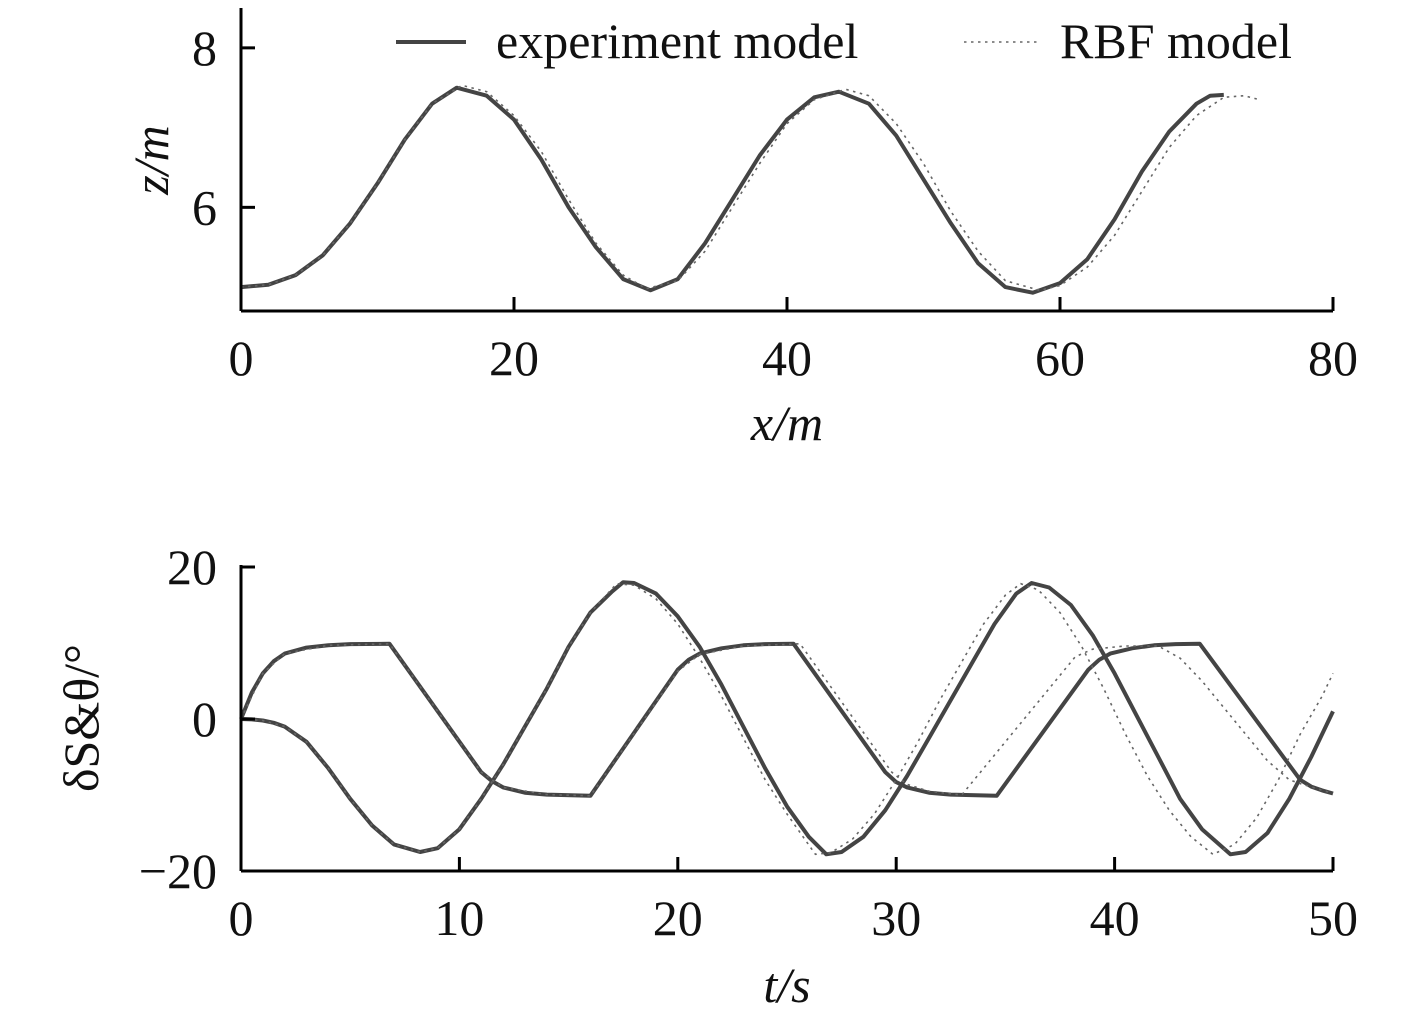 The height and width of the screenshot is (1026, 1417). What do you see at coordinates (1333, 358) in the screenshot?
I see `top-x-tick-label: 80` at bounding box center [1333, 358].